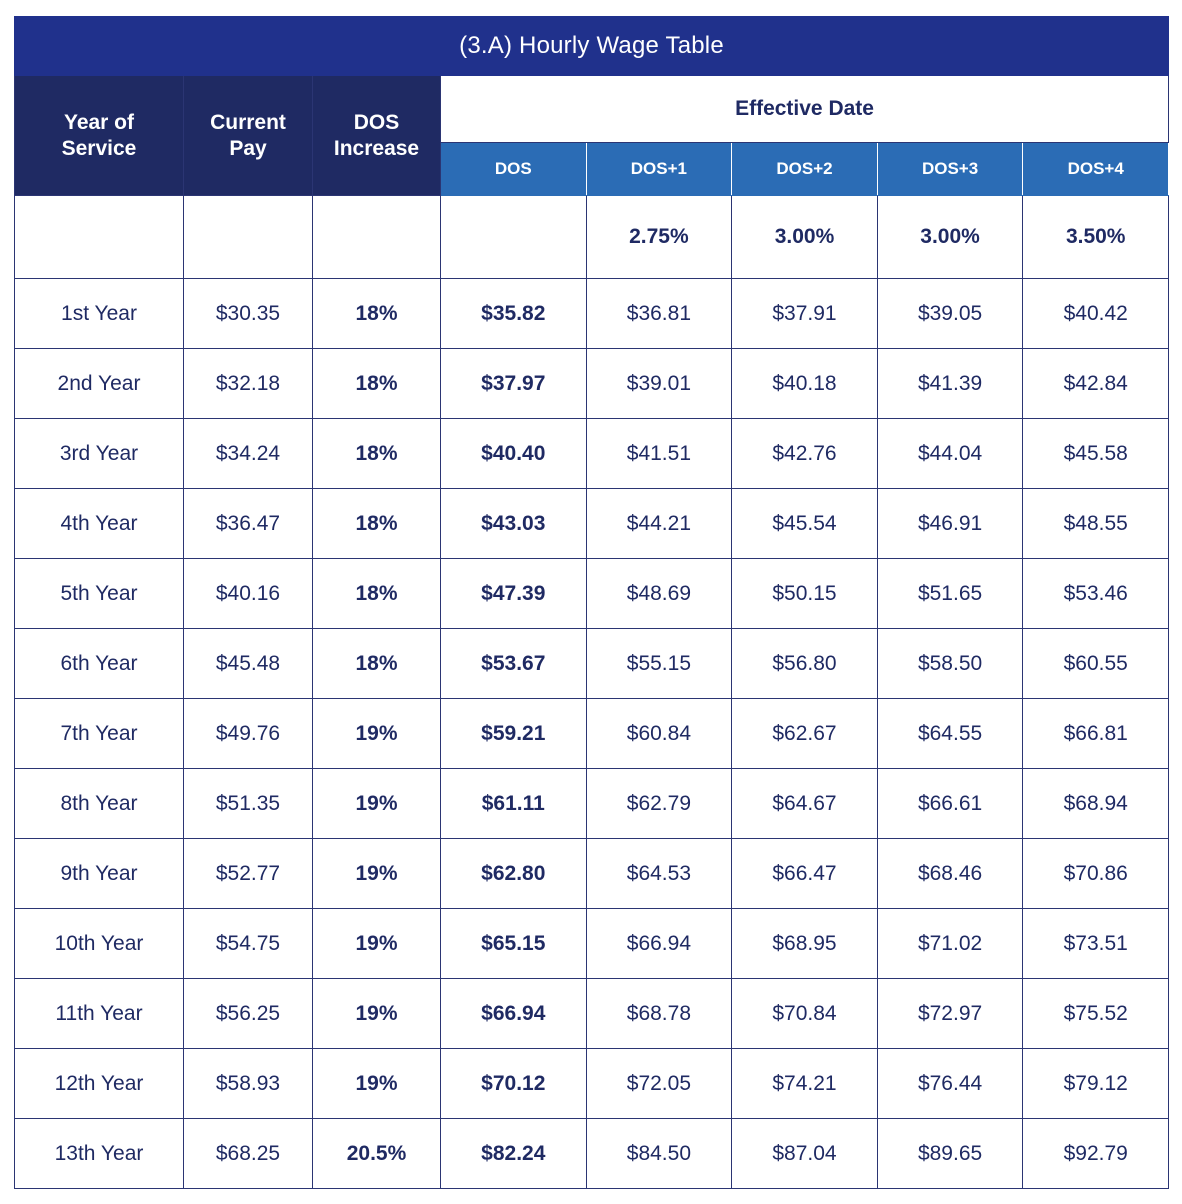 The width and height of the screenshot is (1182, 1204). What do you see at coordinates (513, 593) in the screenshot?
I see `cell-dos: $47.39` at bounding box center [513, 593].